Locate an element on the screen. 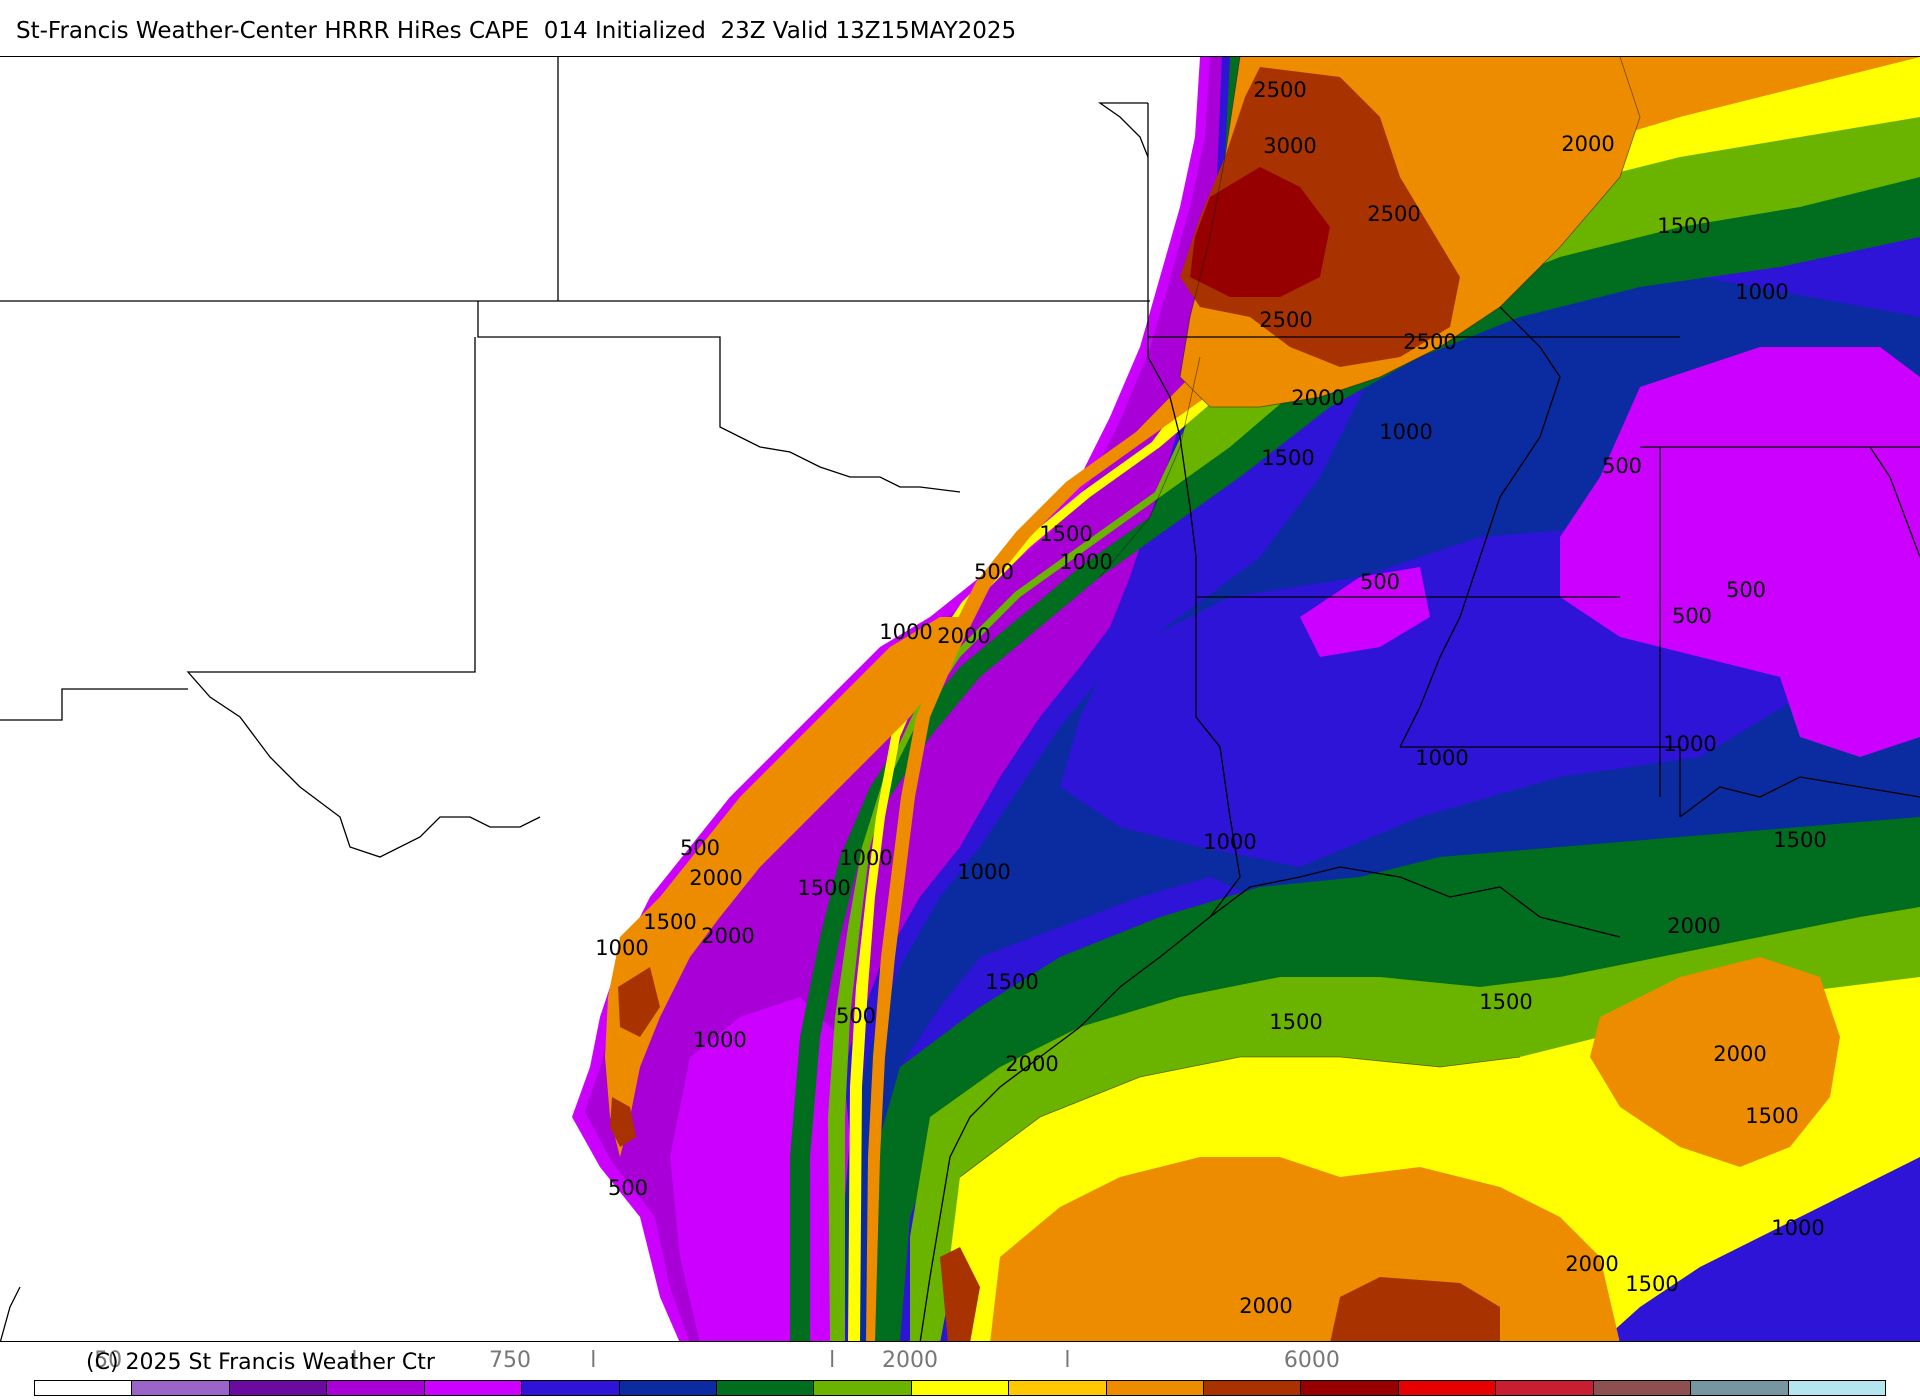  cape-fill-brown-gulf is located at coordinates (1415, 1309).